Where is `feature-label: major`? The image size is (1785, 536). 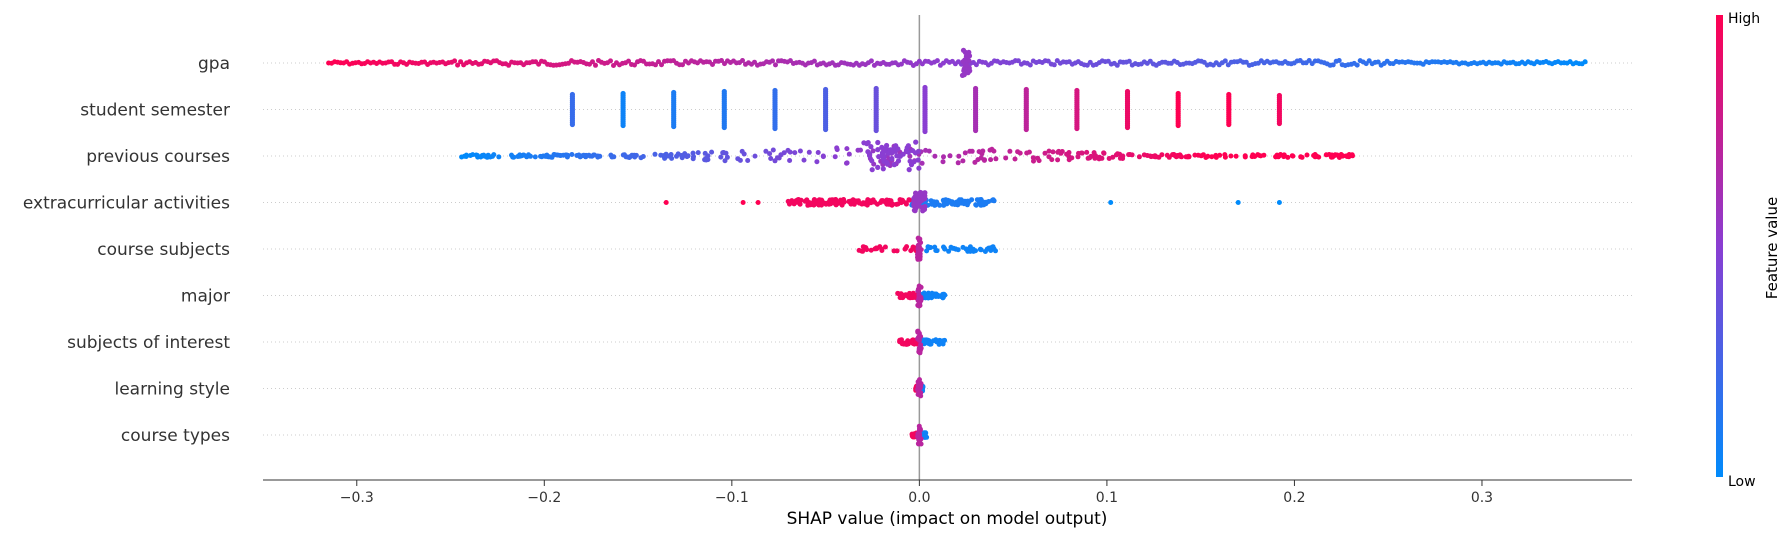 feature-label: major is located at coordinates (205, 297).